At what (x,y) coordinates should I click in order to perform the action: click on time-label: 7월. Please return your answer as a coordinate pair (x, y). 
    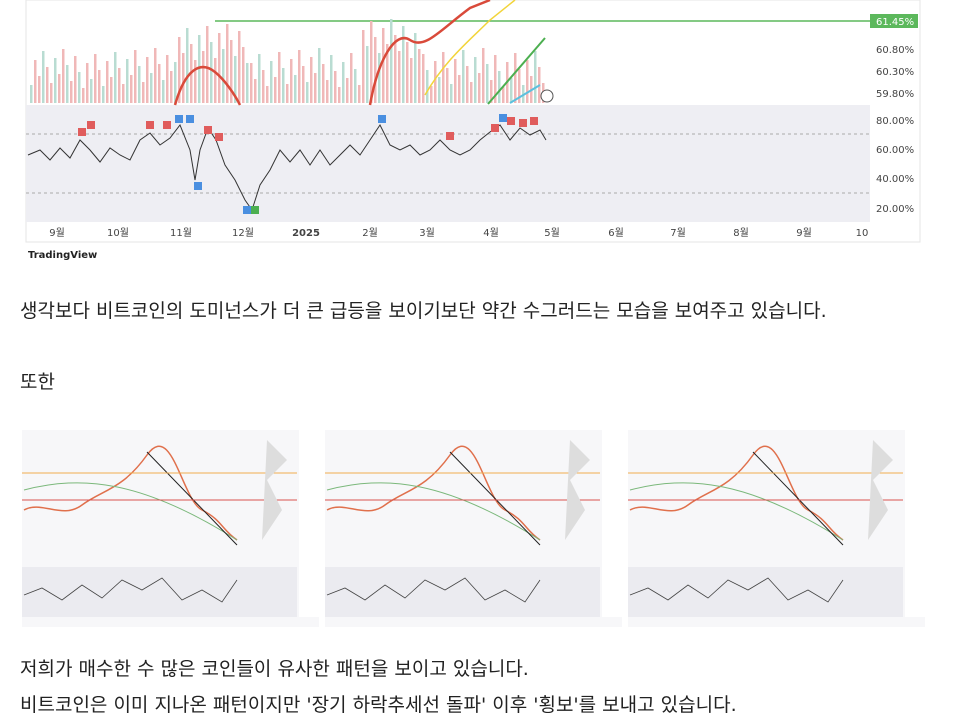
    Looking at the image, I should click on (678, 233).